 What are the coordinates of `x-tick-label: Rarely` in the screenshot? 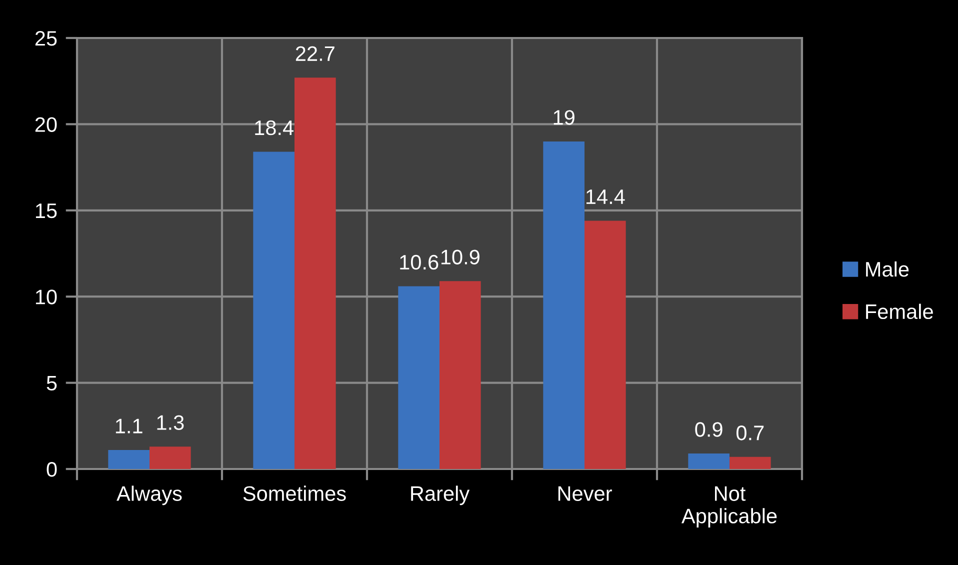 It's located at (440, 496).